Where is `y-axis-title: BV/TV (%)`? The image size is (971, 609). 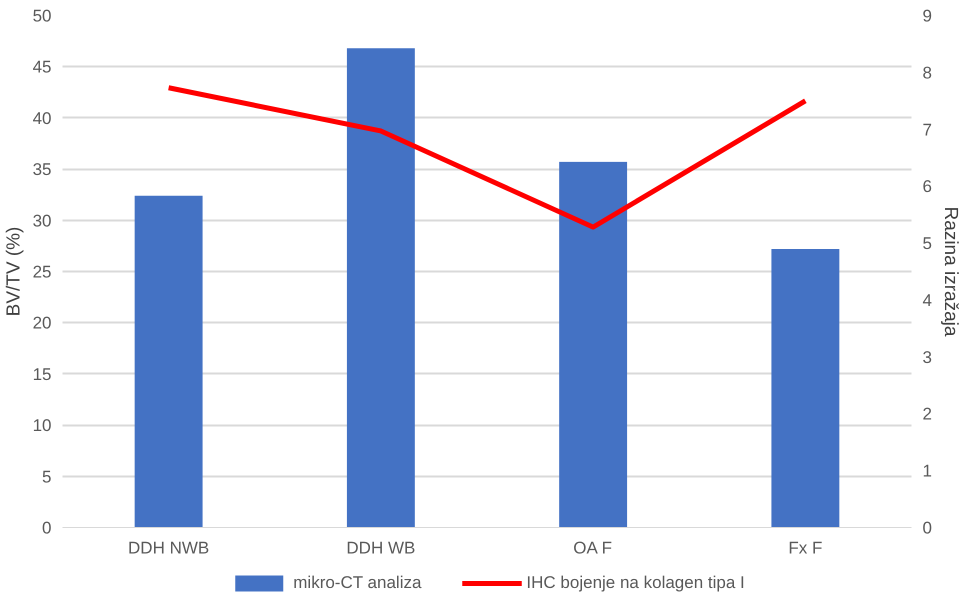
y-axis-title: BV/TV (%) is located at coordinates (14, 271).